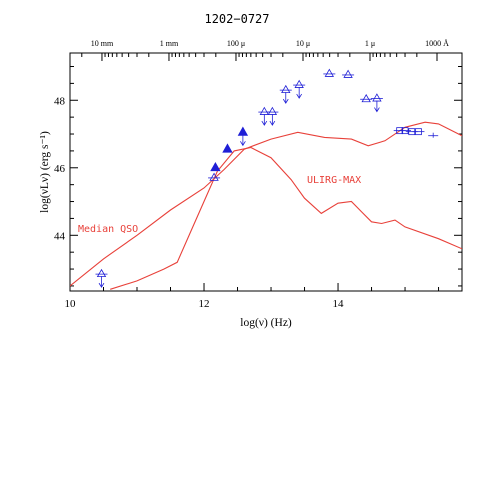 The image size is (485, 485). I want to click on x-tick-label-12: 12, so click(204, 304).